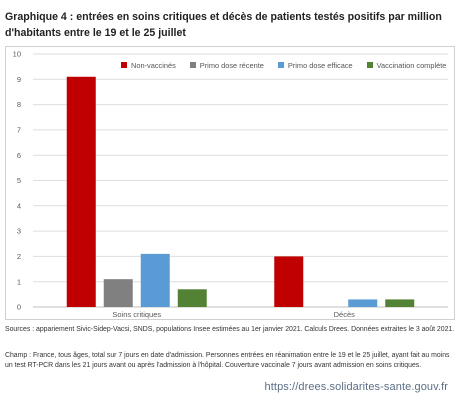 This screenshot has height=402, width=460. What do you see at coordinates (19, 205) in the screenshot?
I see `y-tick-label: 4` at bounding box center [19, 205].